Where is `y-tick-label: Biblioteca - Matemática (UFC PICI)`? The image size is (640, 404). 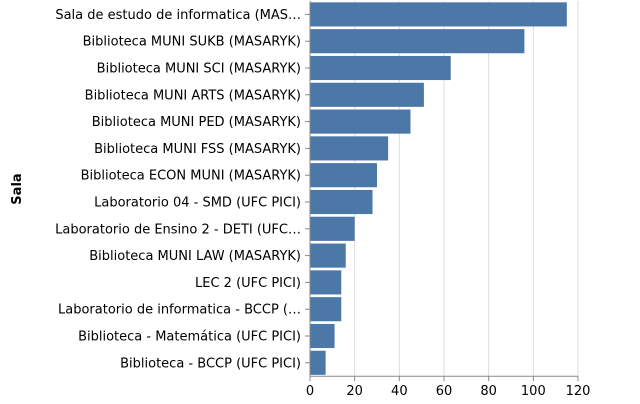 y-tick-label: Biblioteca - Matemática (UFC PICI) is located at coordinates (189, 337).